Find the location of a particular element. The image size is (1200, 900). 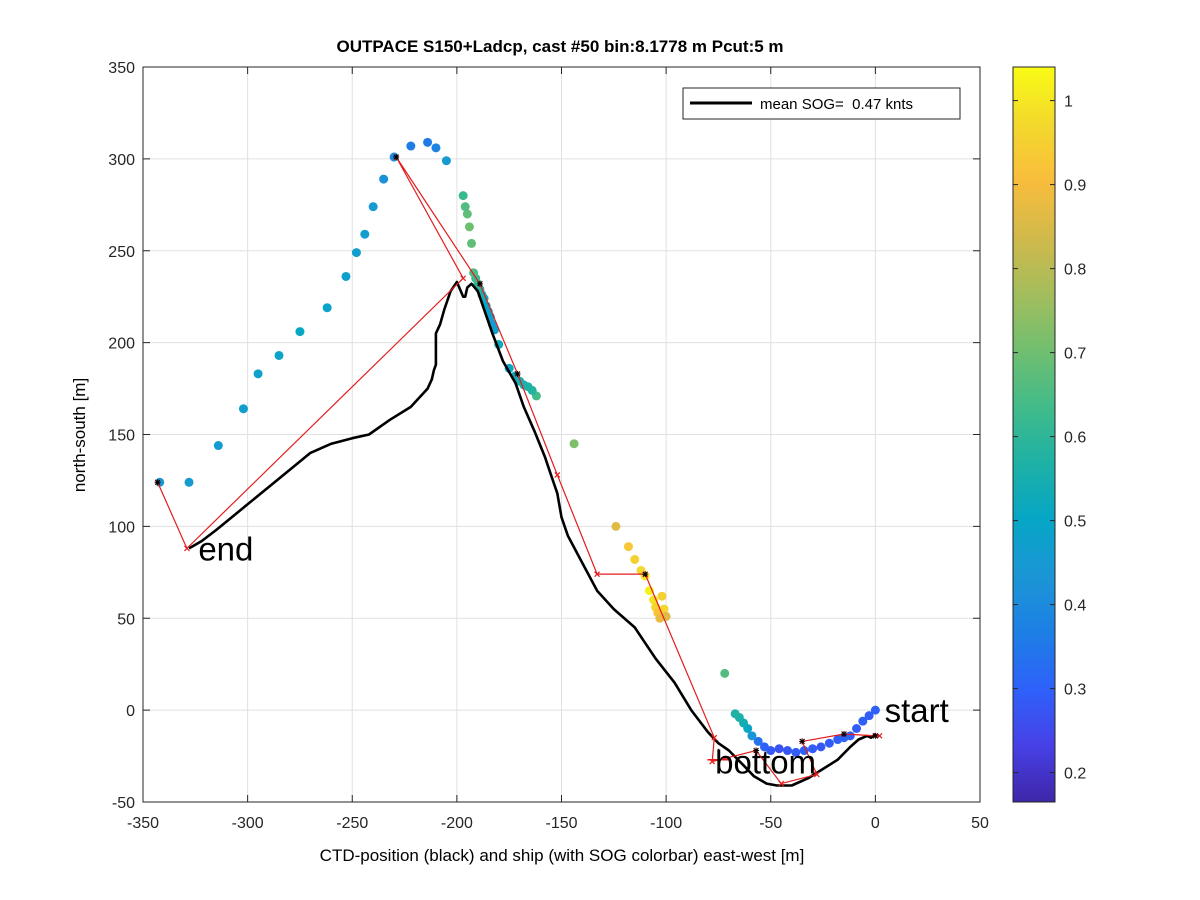

annotation-start: start is located at coordinates (917, 710).